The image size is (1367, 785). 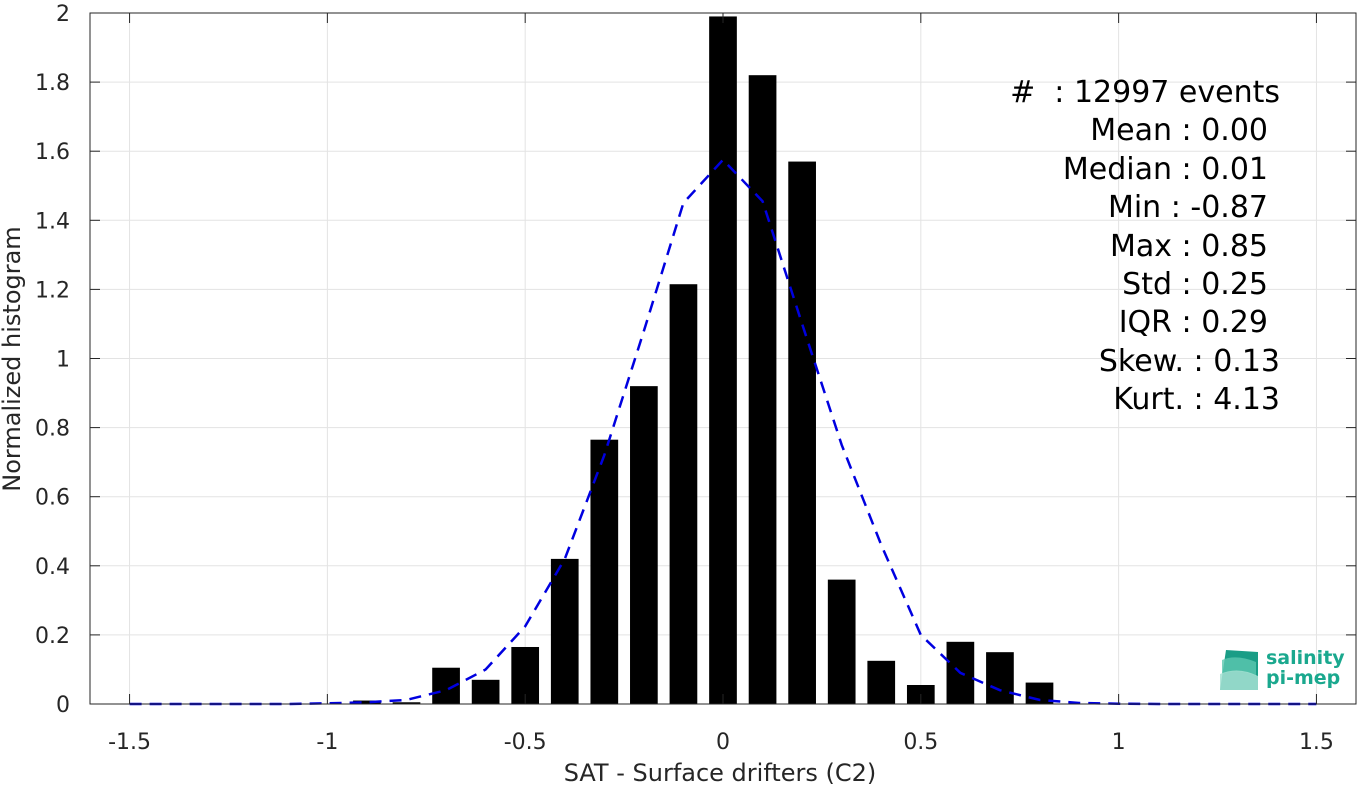 I want to click on x-tick-label: 1, so click(x=1119, y=742).